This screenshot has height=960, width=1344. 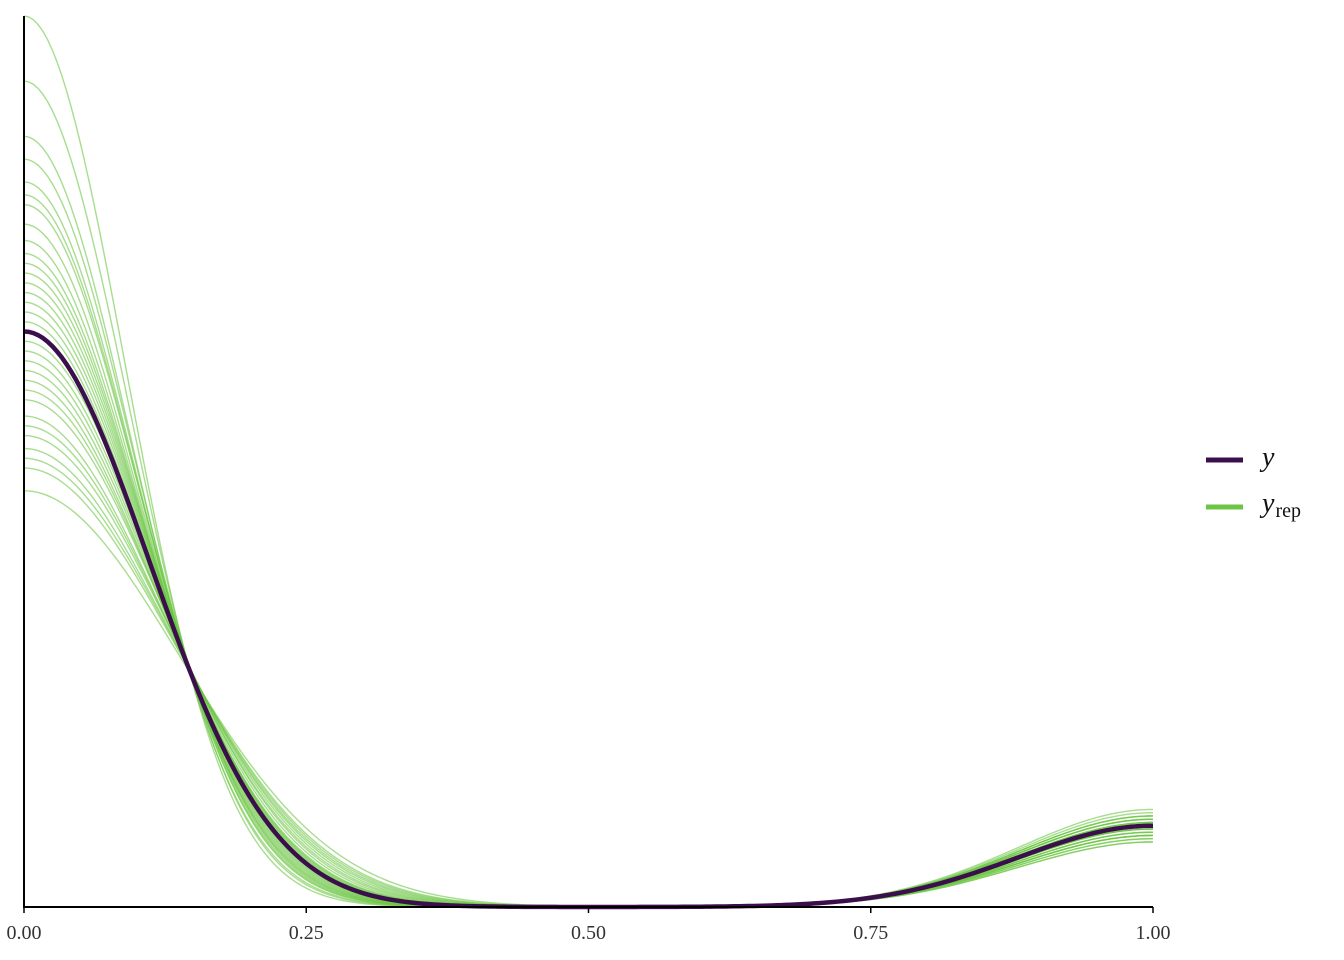 I want to click on legend: y yrep, so click(x=1253, y=482).